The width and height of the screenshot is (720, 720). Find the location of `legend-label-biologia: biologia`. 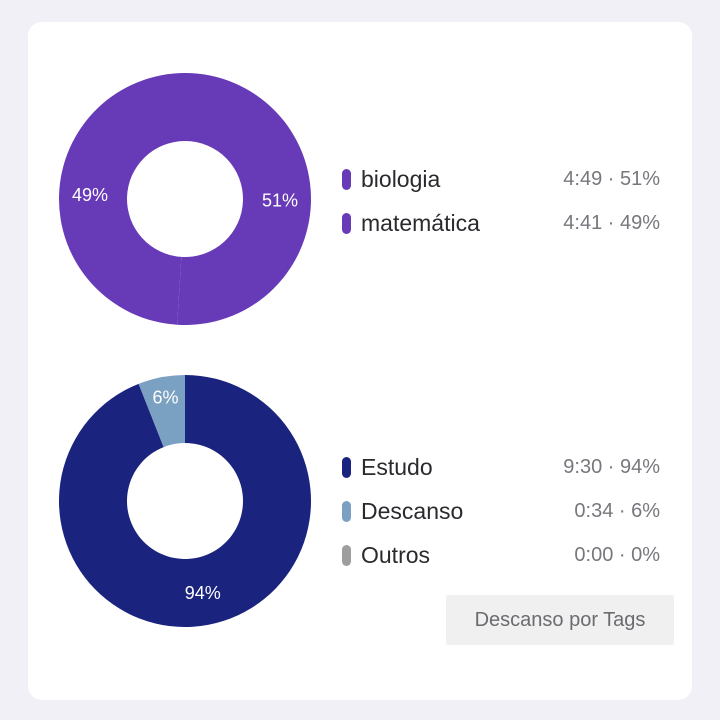

legend-label-biologia: biologia is located at coordinates (401, 178).